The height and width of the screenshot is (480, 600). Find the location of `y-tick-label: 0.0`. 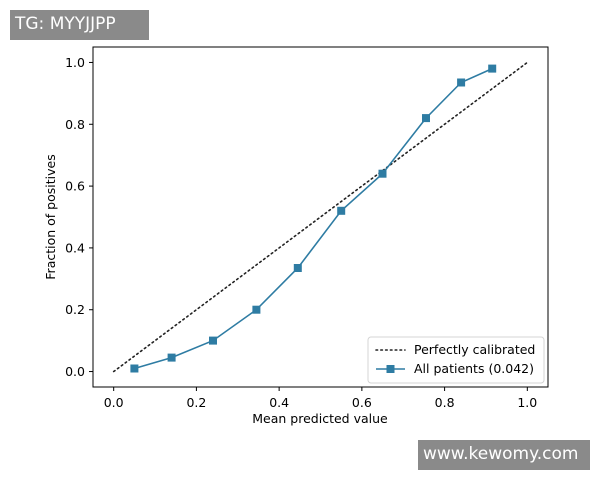

y-tick-label: 0.0 is located at coordinates (75, 371).